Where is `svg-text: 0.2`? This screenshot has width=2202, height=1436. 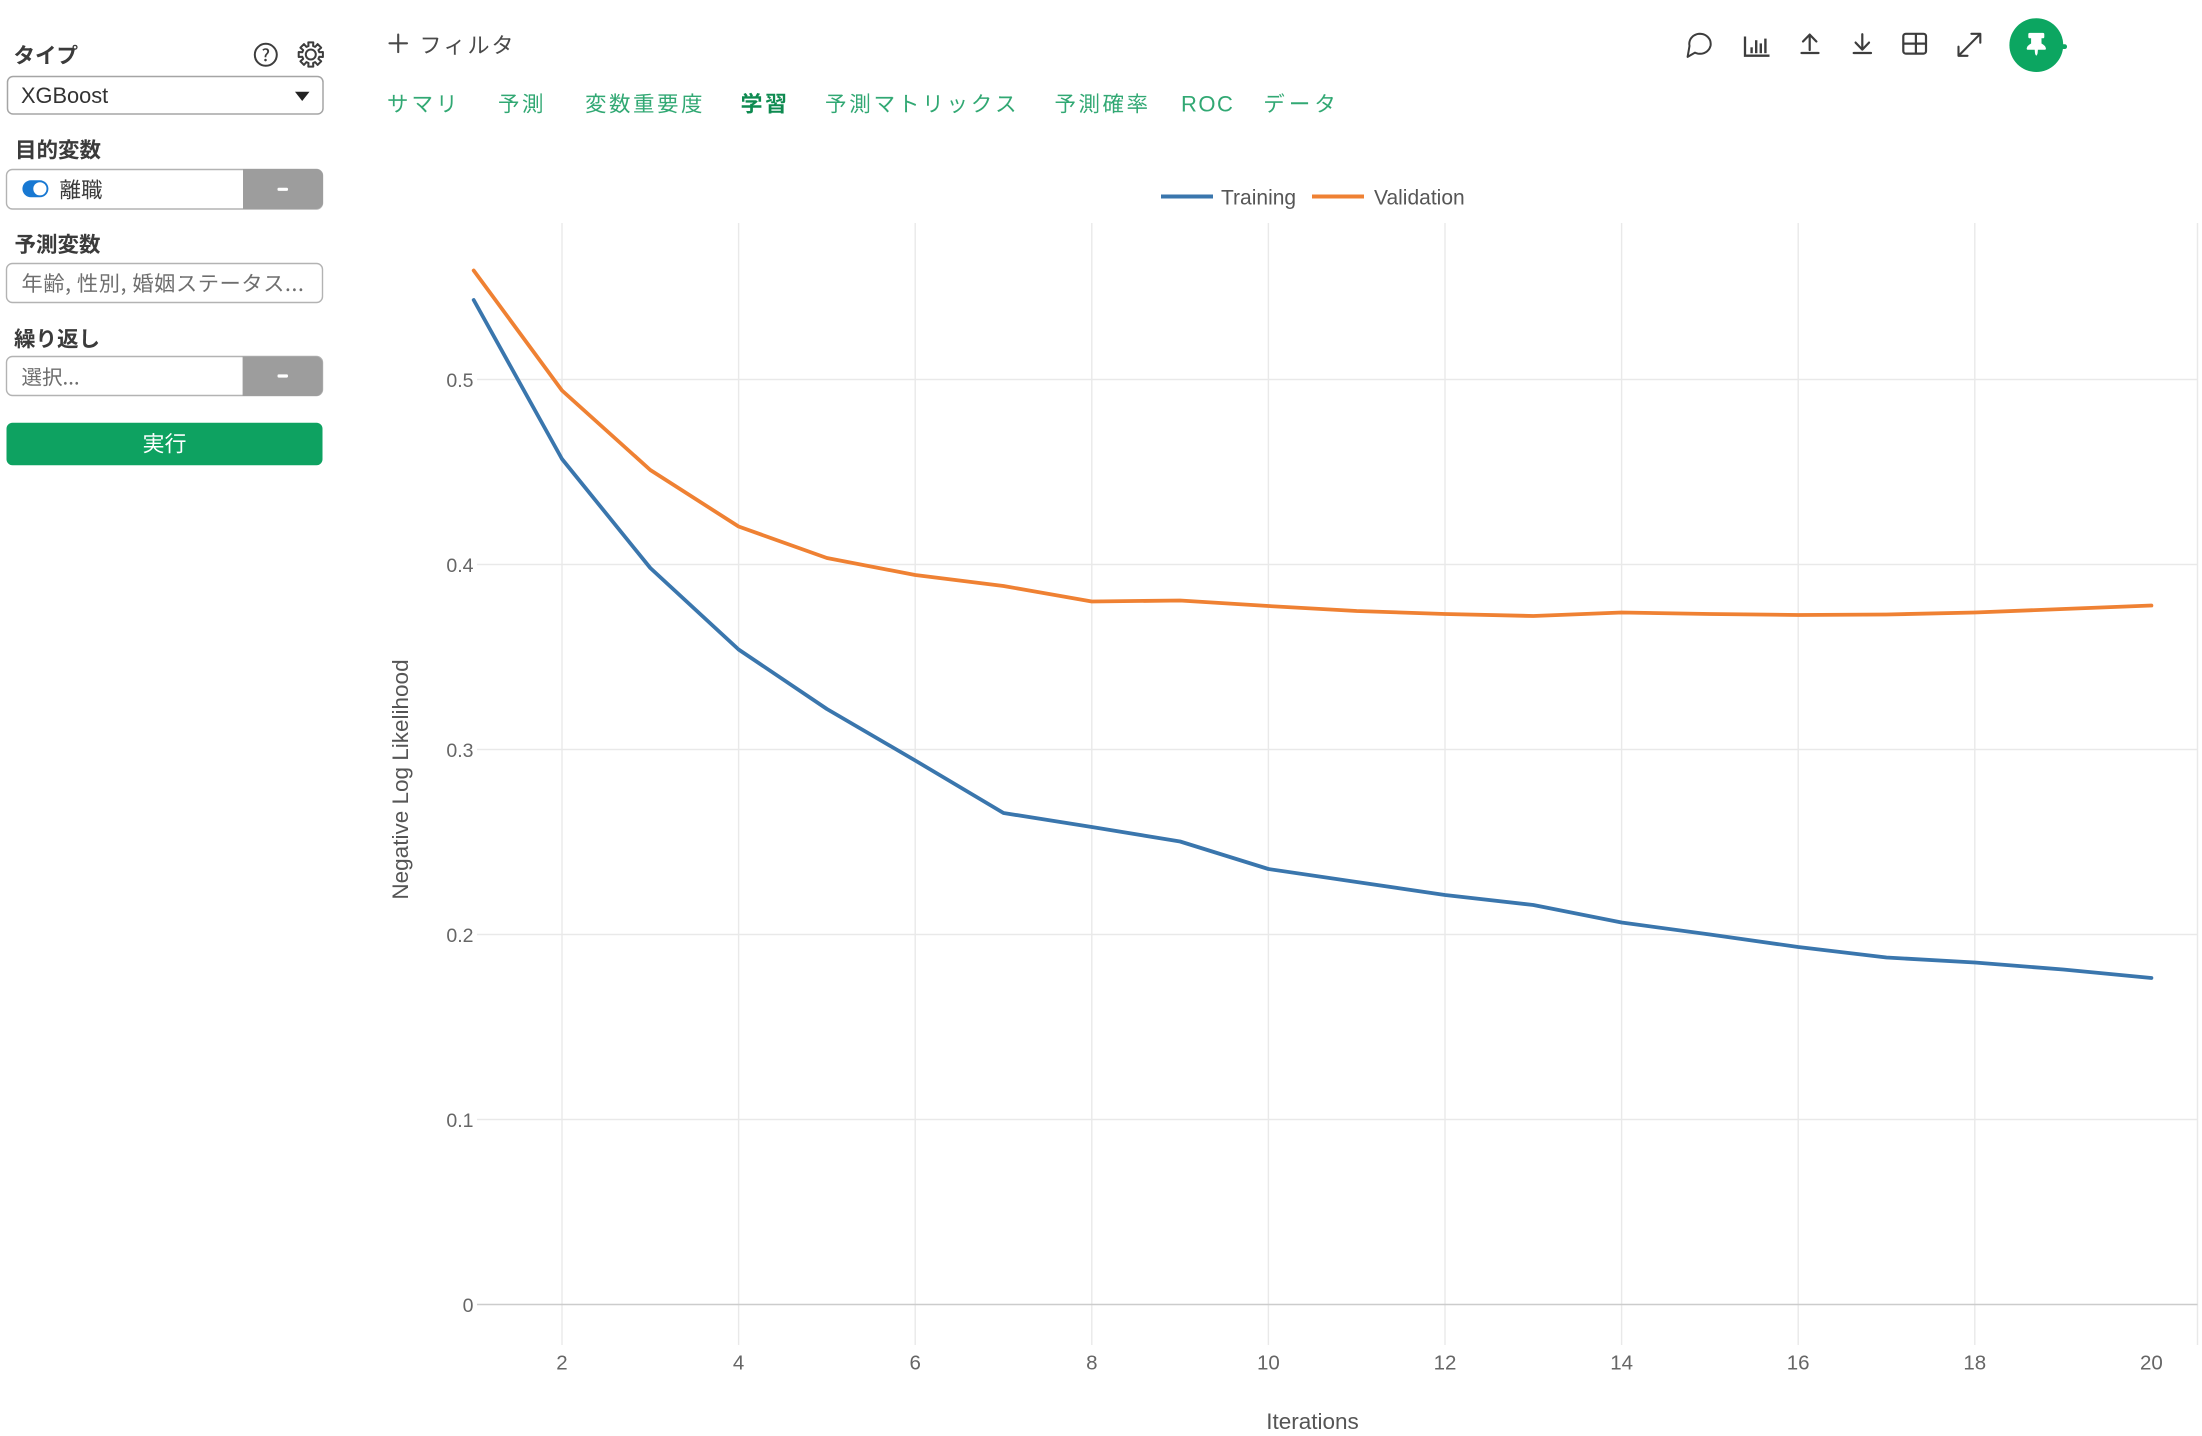
svg-text: 0.2 is located at coordinates (459, 936).